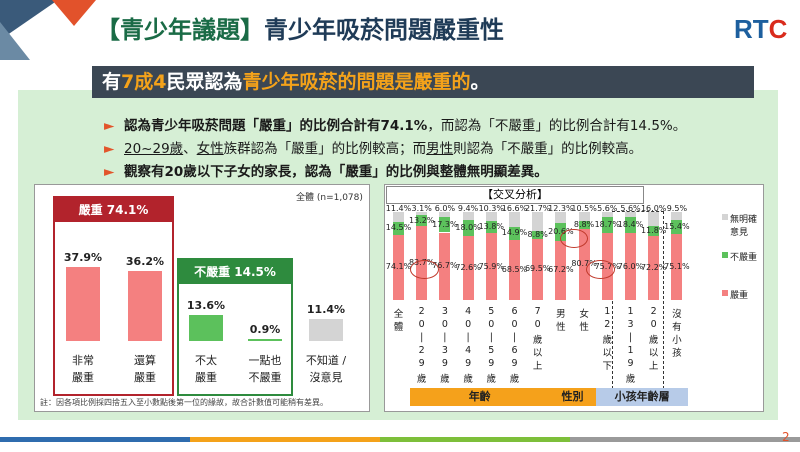 The width and height of the screenshot is (800, 452). Describe the element at coordinates (398, 208) in the screenshot. I see `seg-label: 11.4%` at that location.